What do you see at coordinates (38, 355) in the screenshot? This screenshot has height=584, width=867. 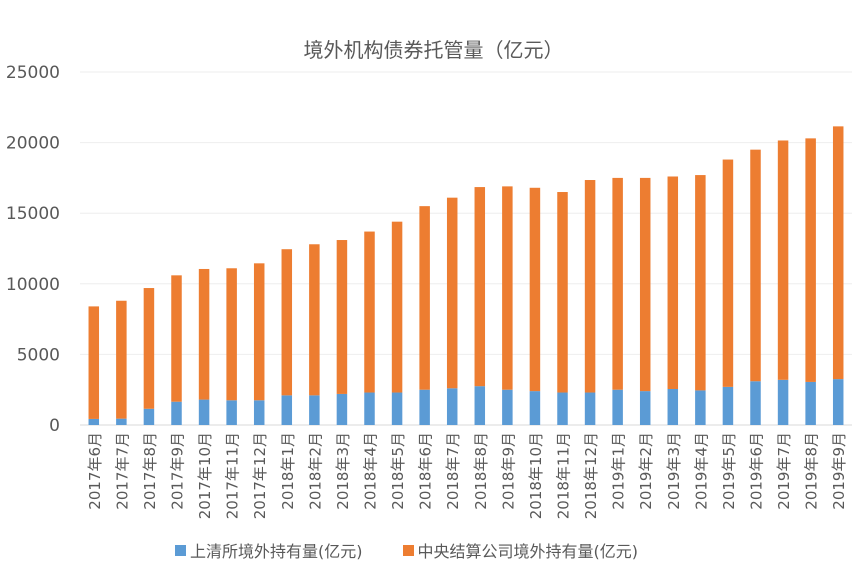 I see `y-tick-label: 5000` at bounding box center [38, 355].